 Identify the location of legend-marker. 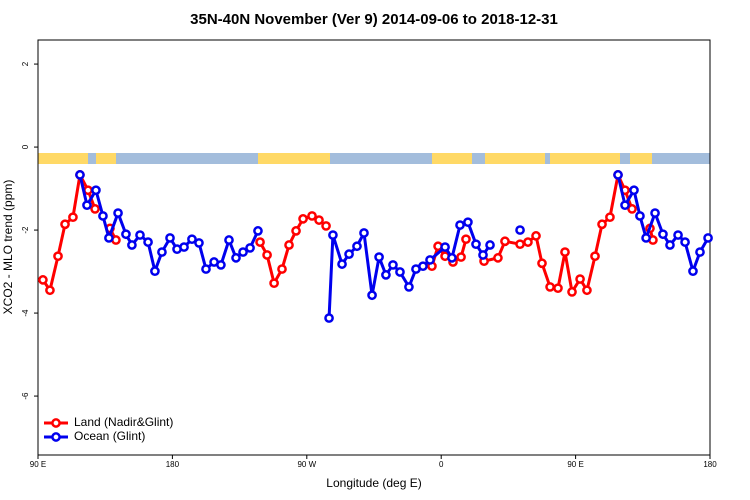
(56, 423).